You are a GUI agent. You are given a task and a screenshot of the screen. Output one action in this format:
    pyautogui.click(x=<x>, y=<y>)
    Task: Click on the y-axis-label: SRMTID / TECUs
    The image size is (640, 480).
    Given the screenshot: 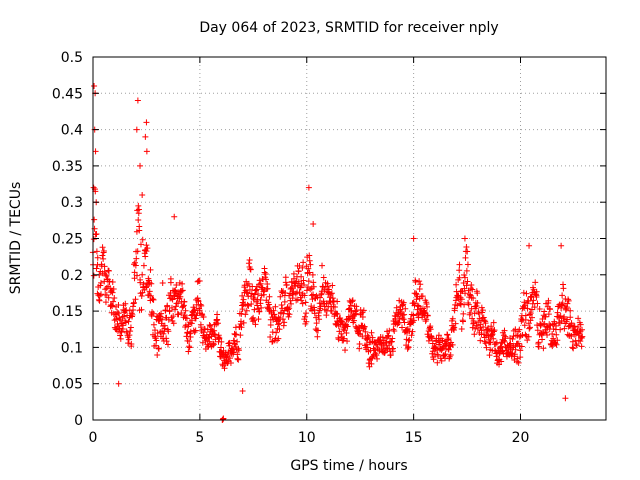 What is the action you would take?
    pyautogui.click(x=16, y=238)
    